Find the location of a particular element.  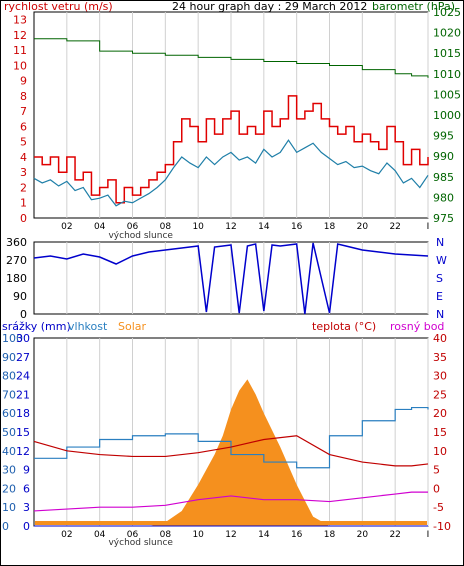

weather-x-tick-label: 06 is located at coordinates (133, 535).